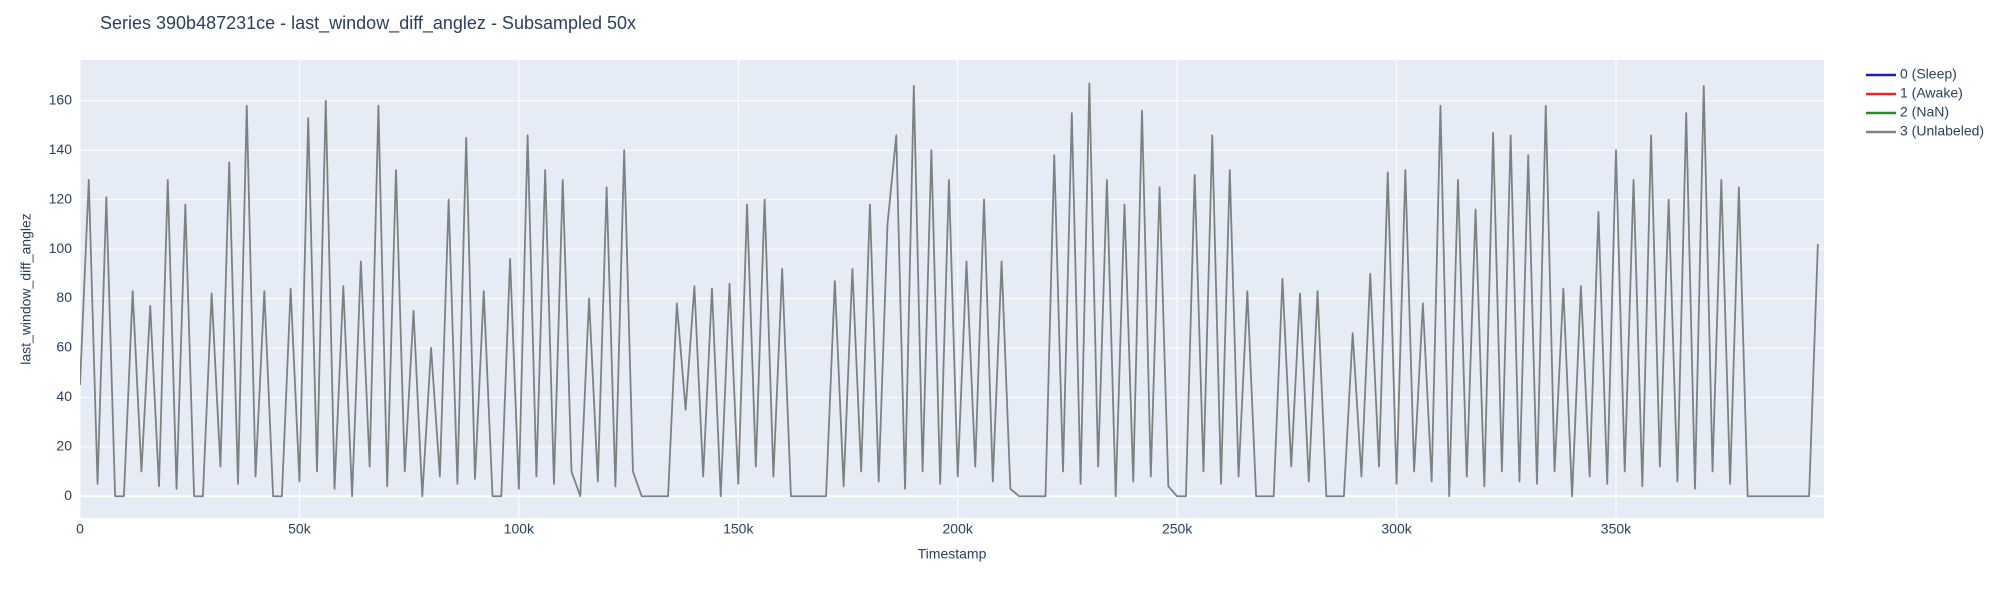  What do you see at coordinates (68, 495) in the screenshot?
I see `y-tick-label: 0` at bounding box center [68, 495].